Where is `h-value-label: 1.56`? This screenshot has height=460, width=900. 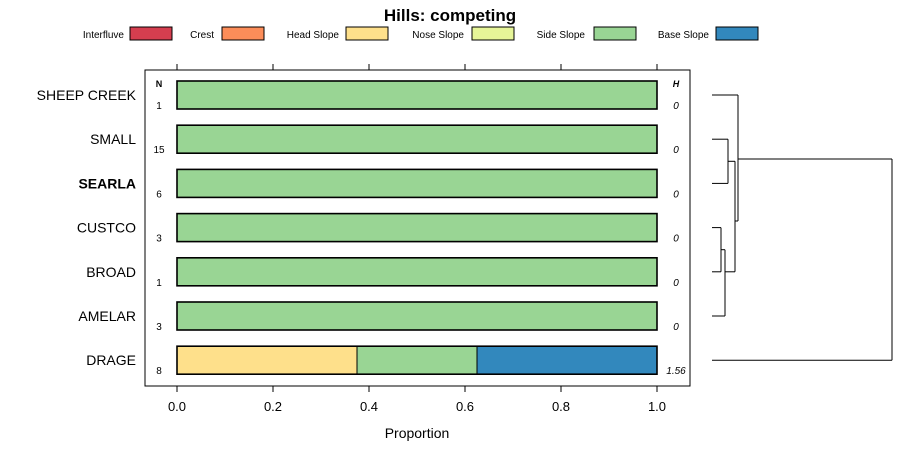 h-value-label: 1.56 is located at coordinates (676, 371).